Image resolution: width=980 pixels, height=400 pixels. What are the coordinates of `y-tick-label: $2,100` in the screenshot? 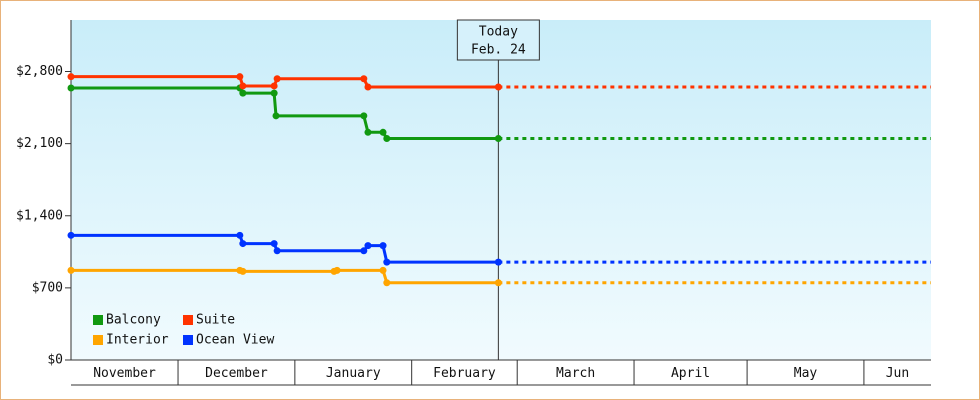 It's located at (39, 143).